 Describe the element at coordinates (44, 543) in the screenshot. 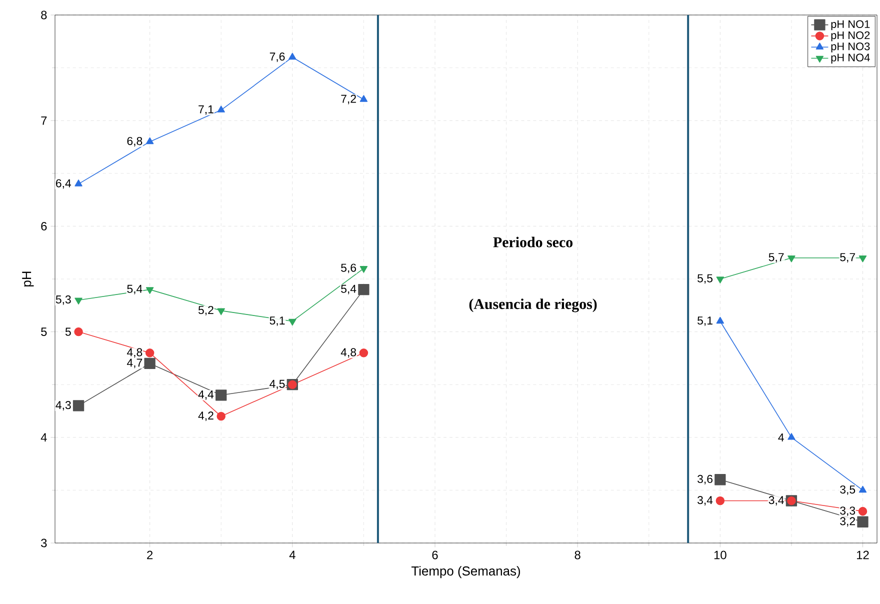

I see `y-tick-label: 3` at that location.